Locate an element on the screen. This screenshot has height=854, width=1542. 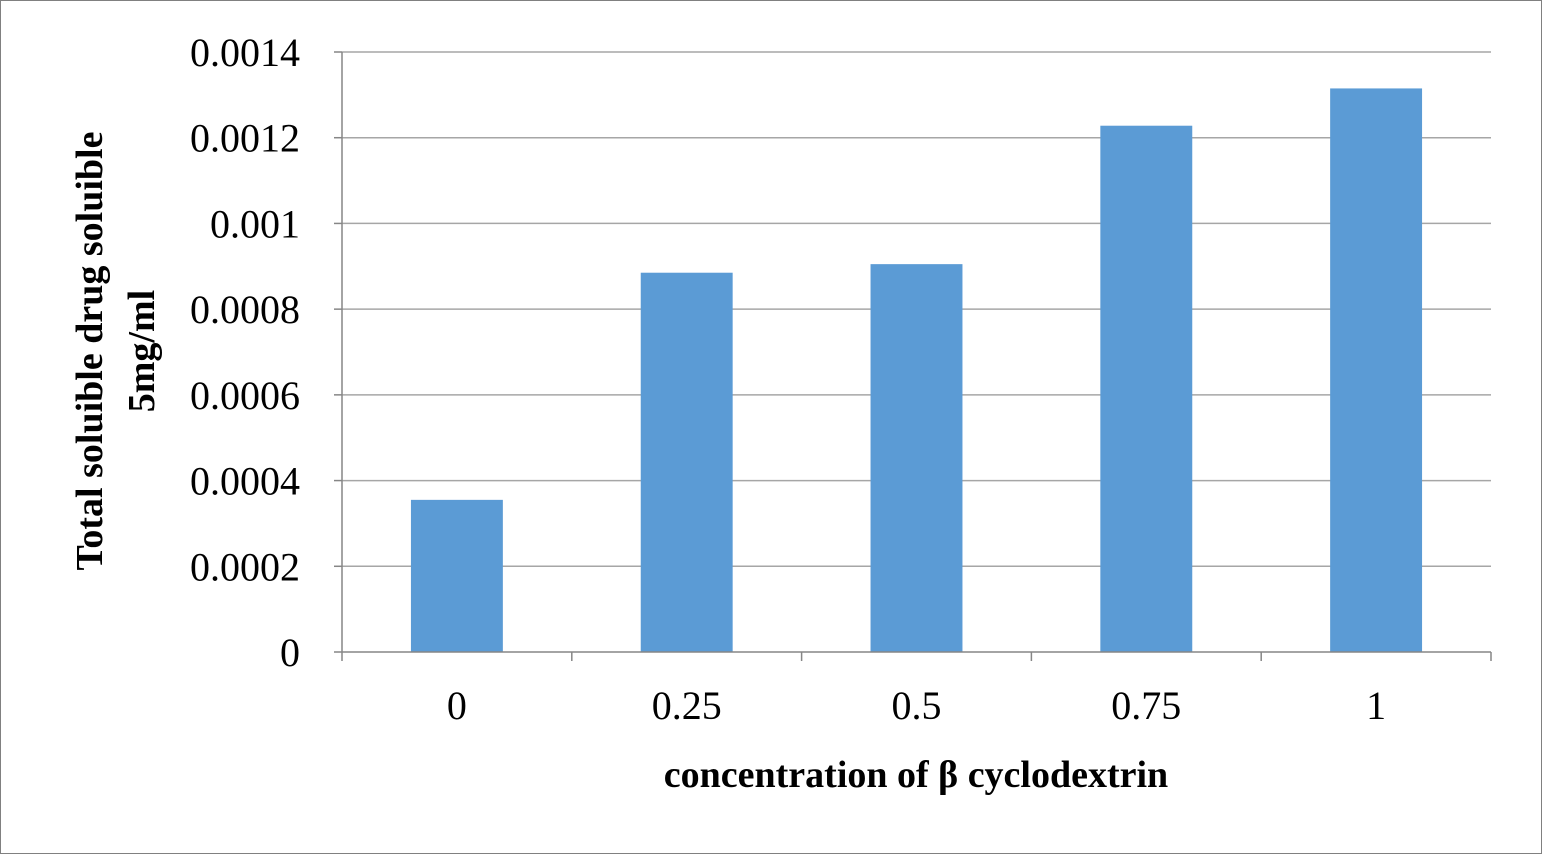
y-tick-label: 0.0014 is located at coordinates (245, 52).